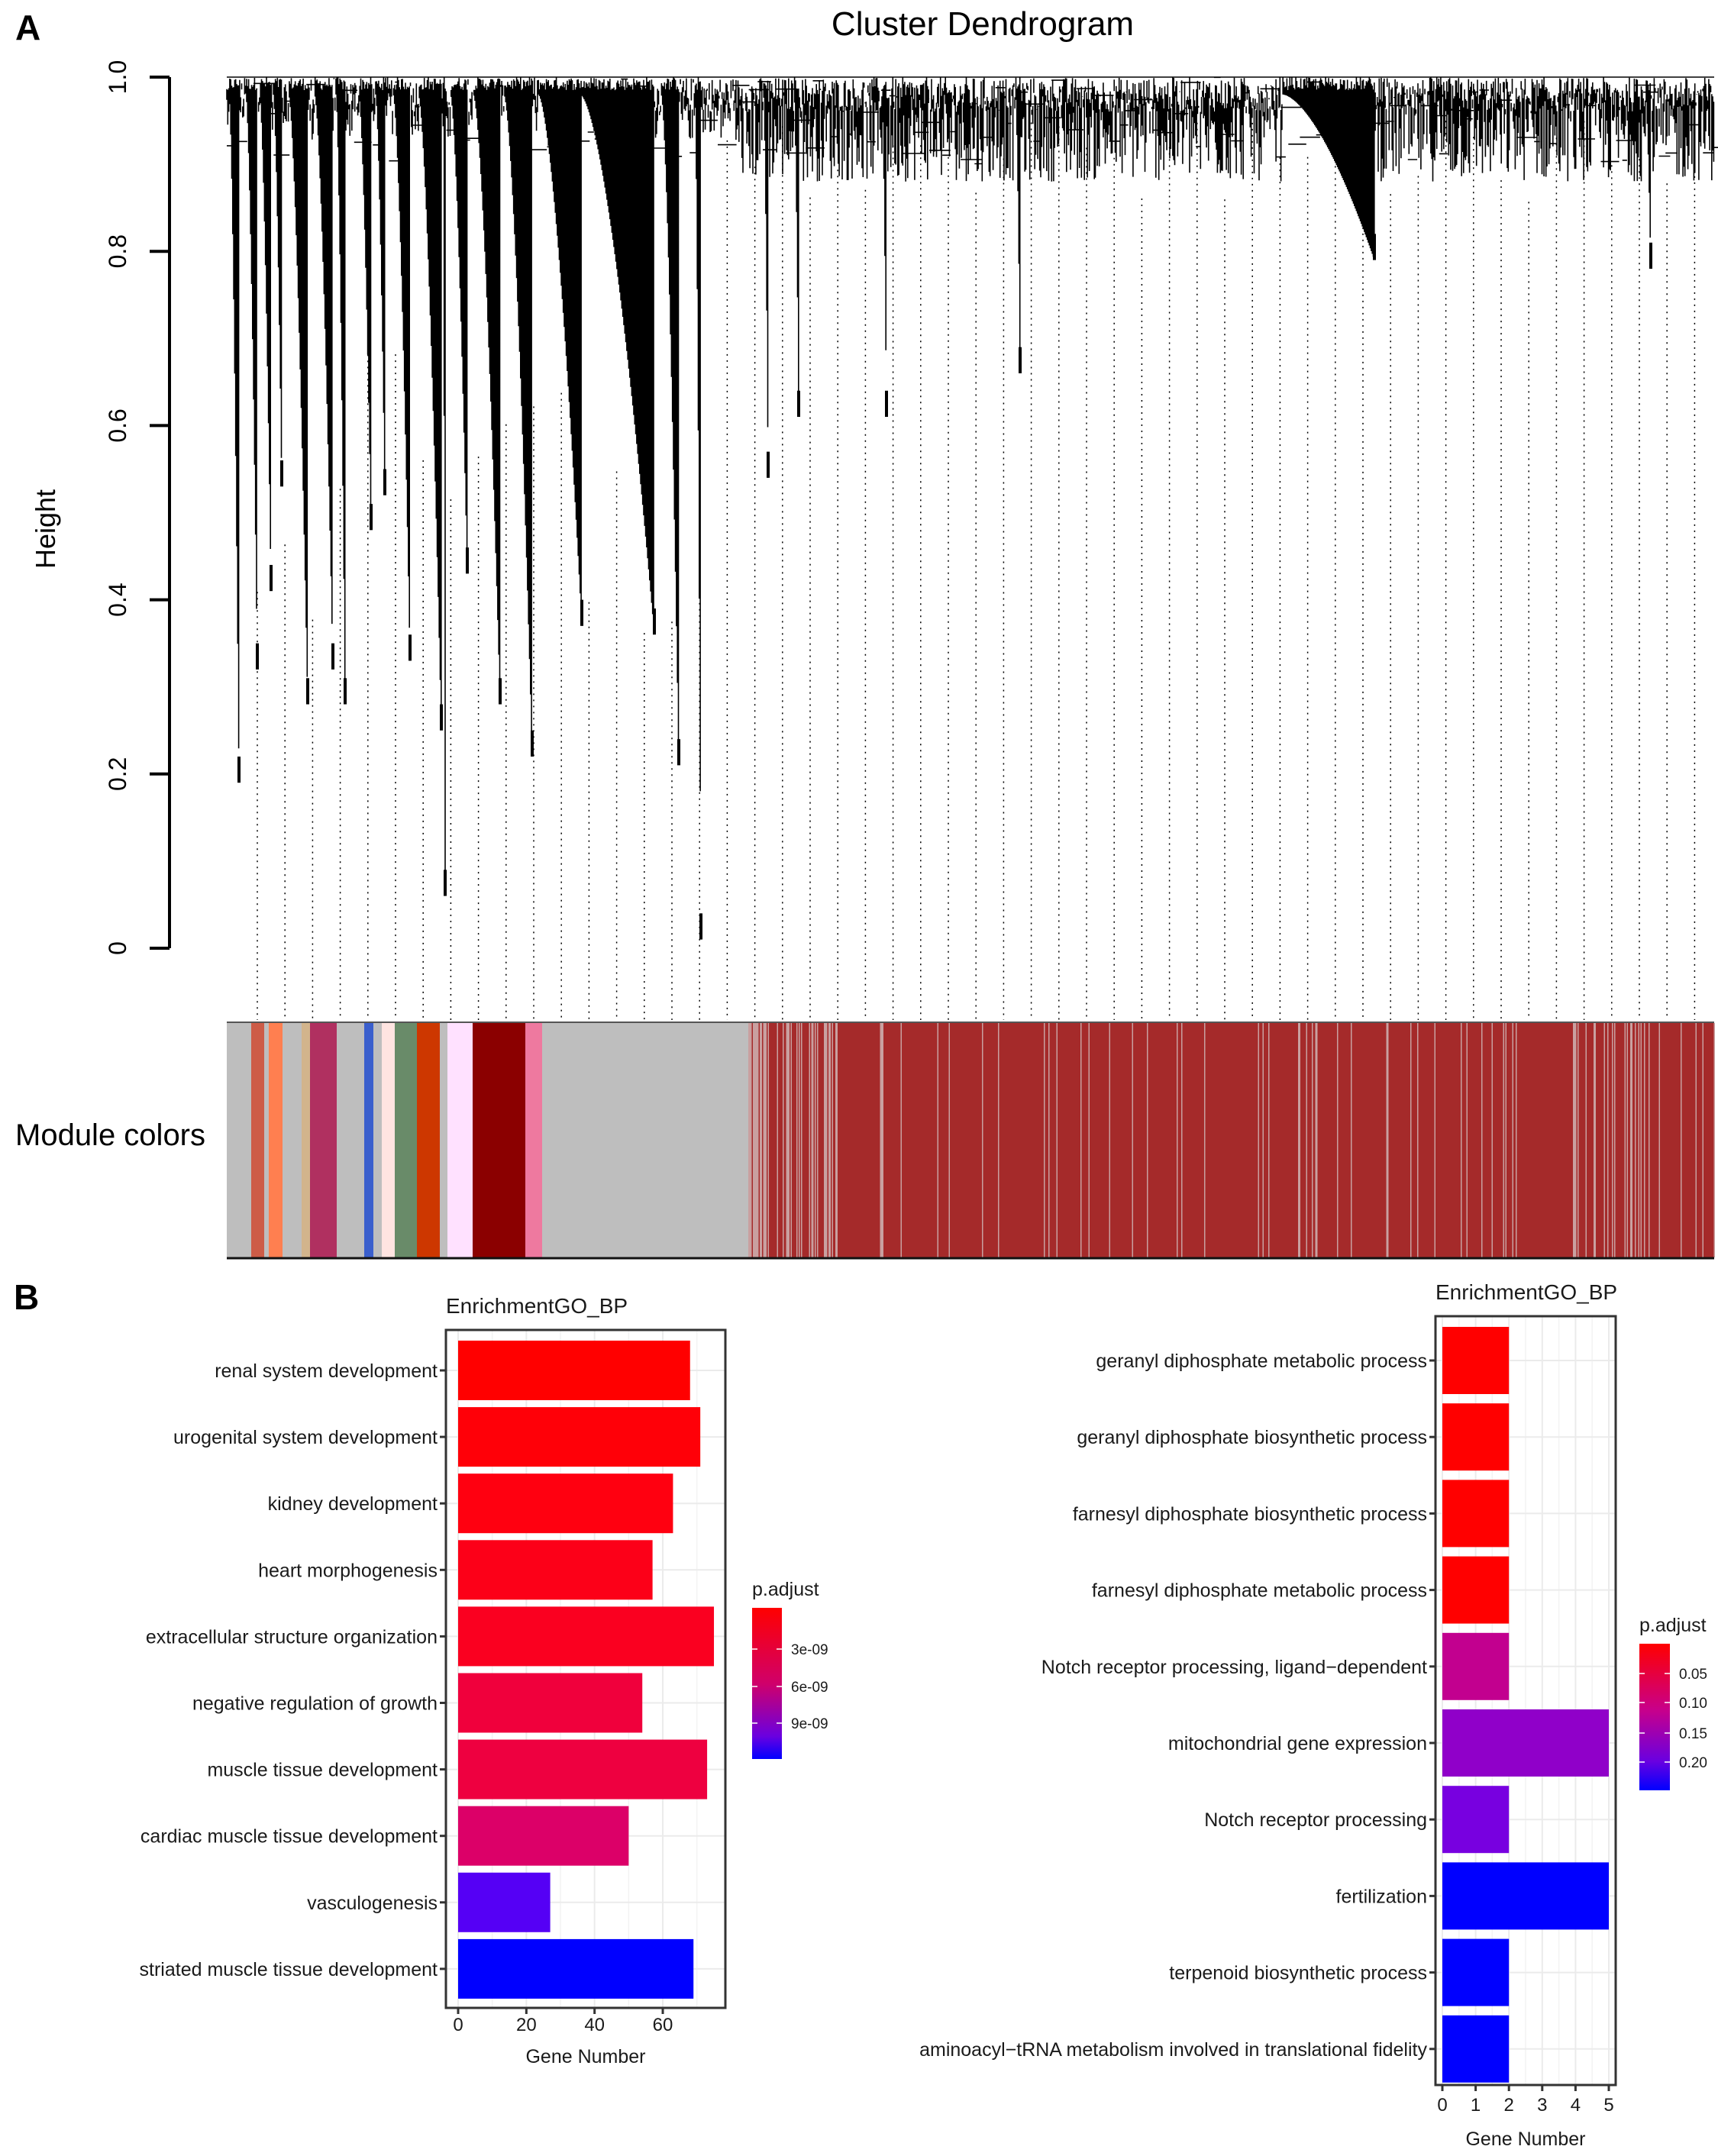 This screenshot has width=1718, height=2156. Describe the element at coordinates (110, 1135) in the screenshot. I see `module-colors-label: Module colors` at that location.